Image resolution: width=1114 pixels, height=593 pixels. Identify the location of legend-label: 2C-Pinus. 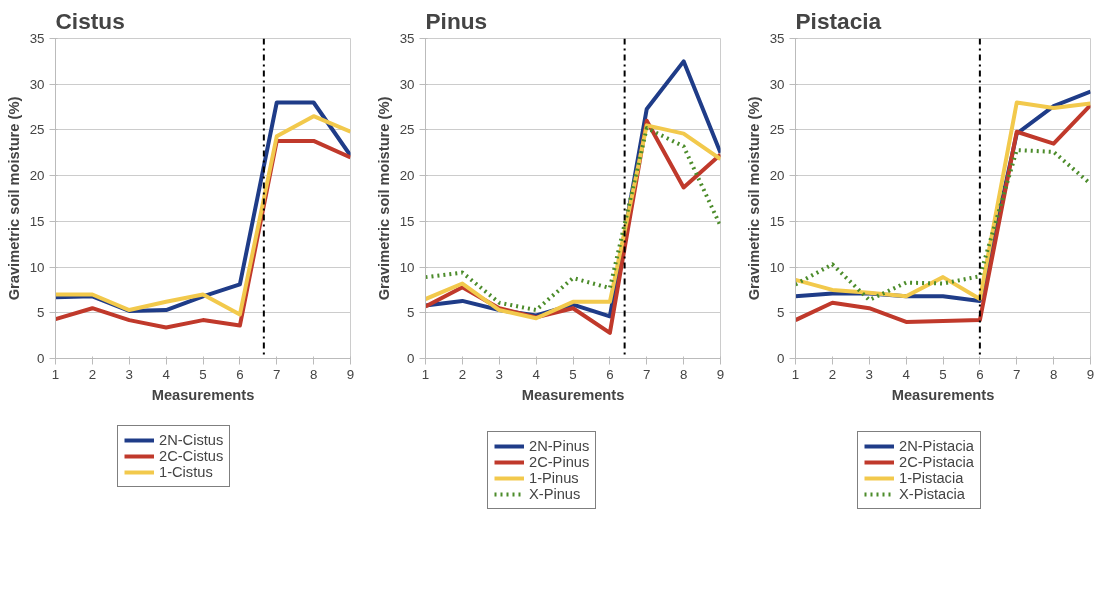
(559, 462).